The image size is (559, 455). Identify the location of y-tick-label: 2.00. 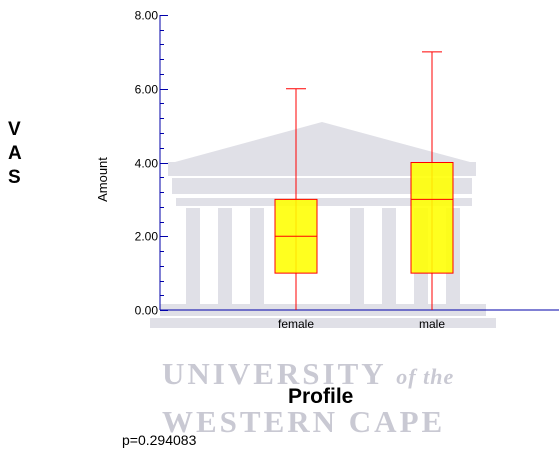
(147, 237).